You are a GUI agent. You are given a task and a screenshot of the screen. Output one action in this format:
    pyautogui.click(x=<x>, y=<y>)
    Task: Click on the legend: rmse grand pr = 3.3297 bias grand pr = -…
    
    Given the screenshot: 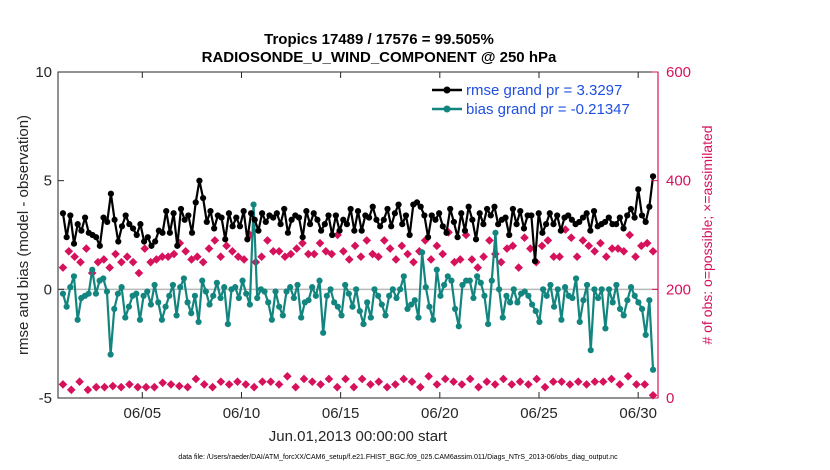 What is the action you would take?
    pyautogui.click(x=541, y=101)
    